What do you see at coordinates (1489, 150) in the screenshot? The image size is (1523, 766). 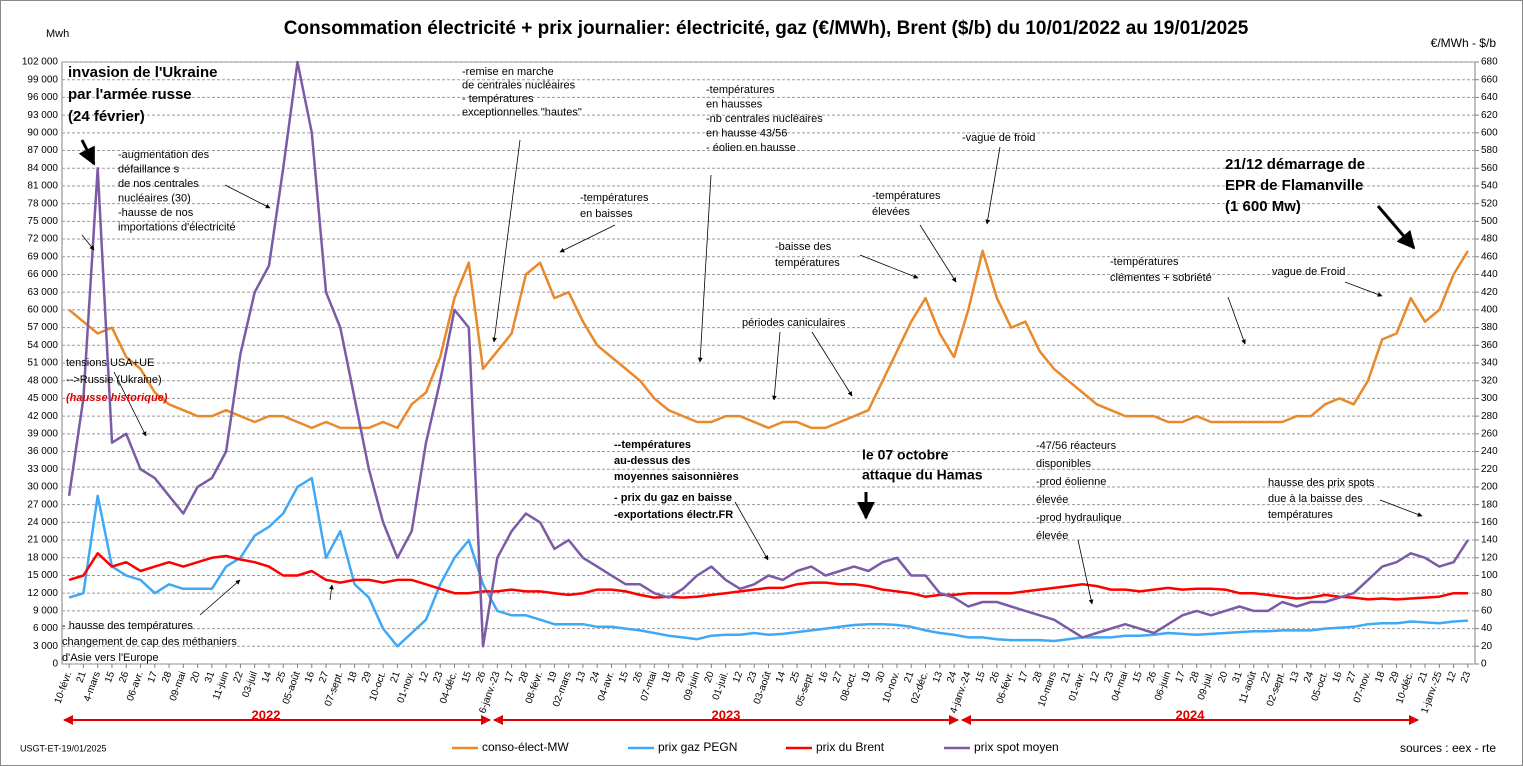 I see `y2-tick-label: 580` at bounding box center [1489, 150].